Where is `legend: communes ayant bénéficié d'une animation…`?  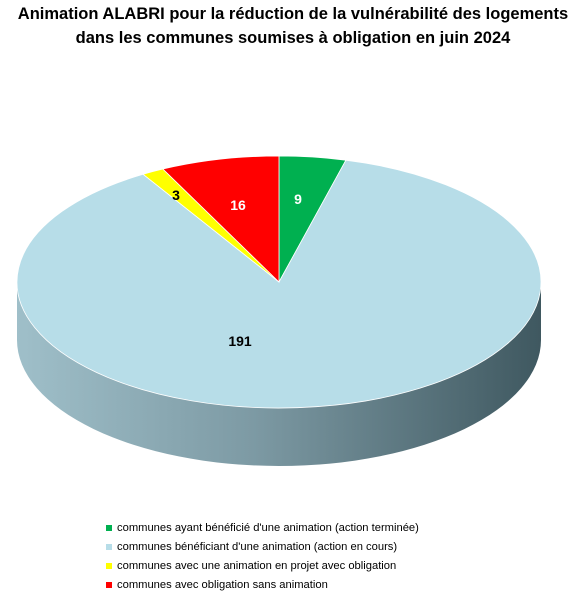
legend: communes ayant bénéficié d'une animation… is located at coordinates (262, 556).